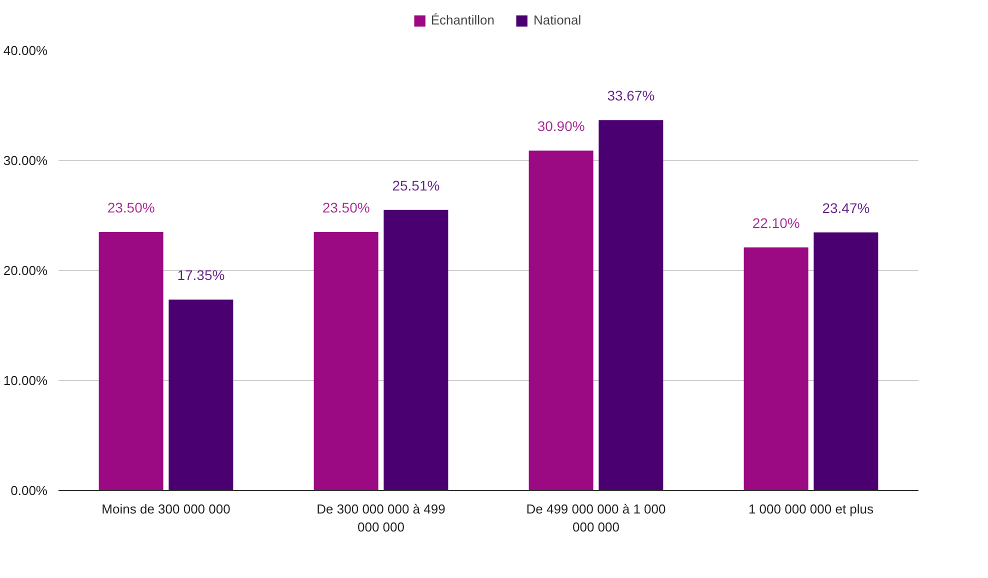 This screenshot has width=988, height=578. What do you see at coordinates (631, 96) in the screenshot?
I see `data-label: 33.67%` at bounding box center [631, 96].